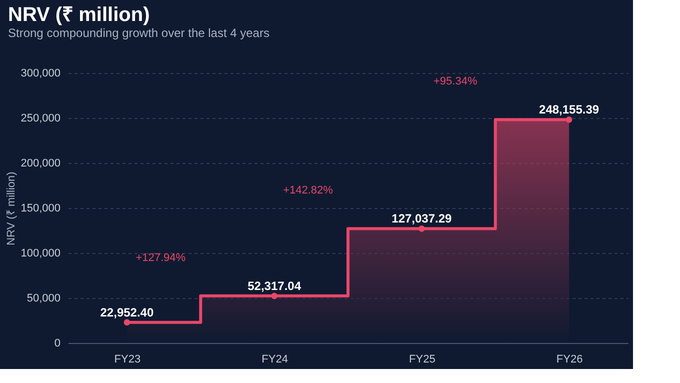 This screenshot has width=680, height=383. What do you see at coordinates (275, 360) in the screenshot?
I see `x-tick-label: FY24` at bounding box center [275, 360].